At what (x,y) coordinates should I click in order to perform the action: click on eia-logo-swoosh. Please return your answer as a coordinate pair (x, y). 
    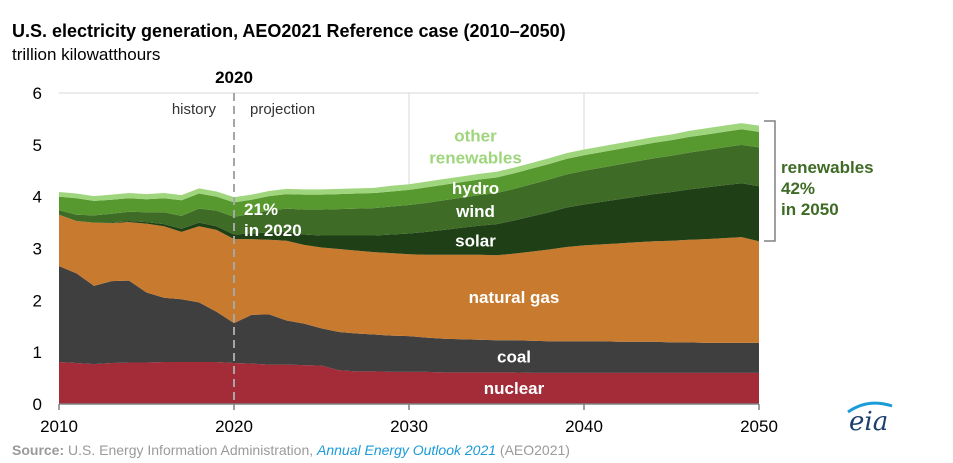
    Looking at the image, I should click on (870, 407).